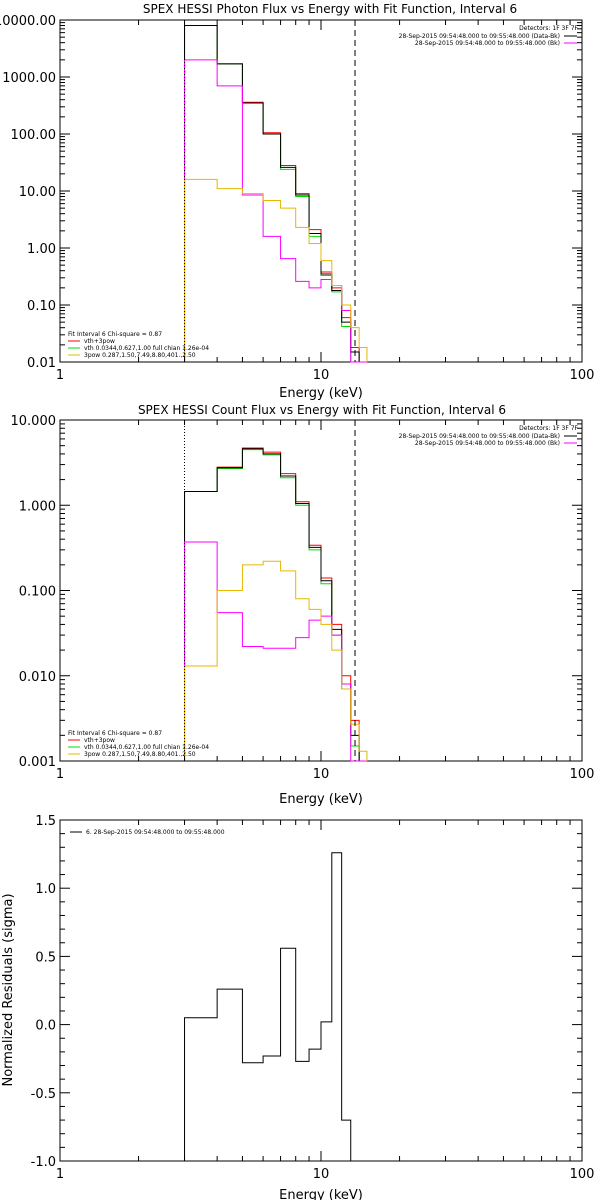 The image size is (600, 1200). Describe the element at coordinates (8, 989) in the screenshot. I see `residuals-ylabel: Normalized Residuals (sigma)` at that location.